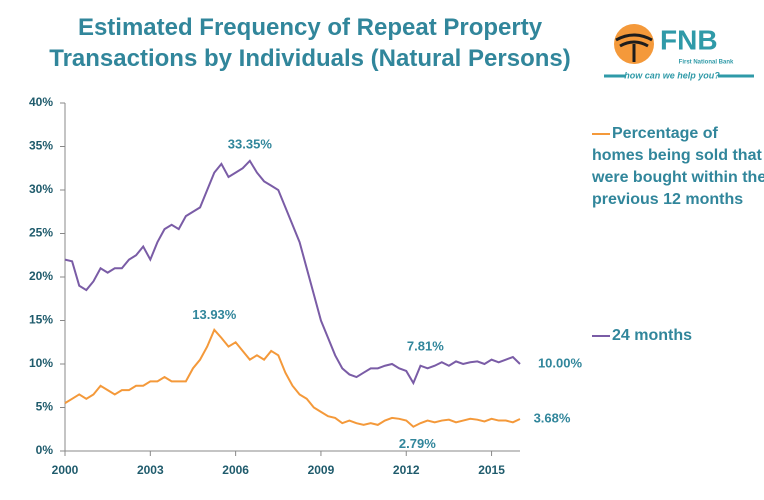 This screenshot has width=764, height=500. Describe the element at coordinates (706, 63) in the screenshot. I see `logo-subtitle: First National Bank` at that location.